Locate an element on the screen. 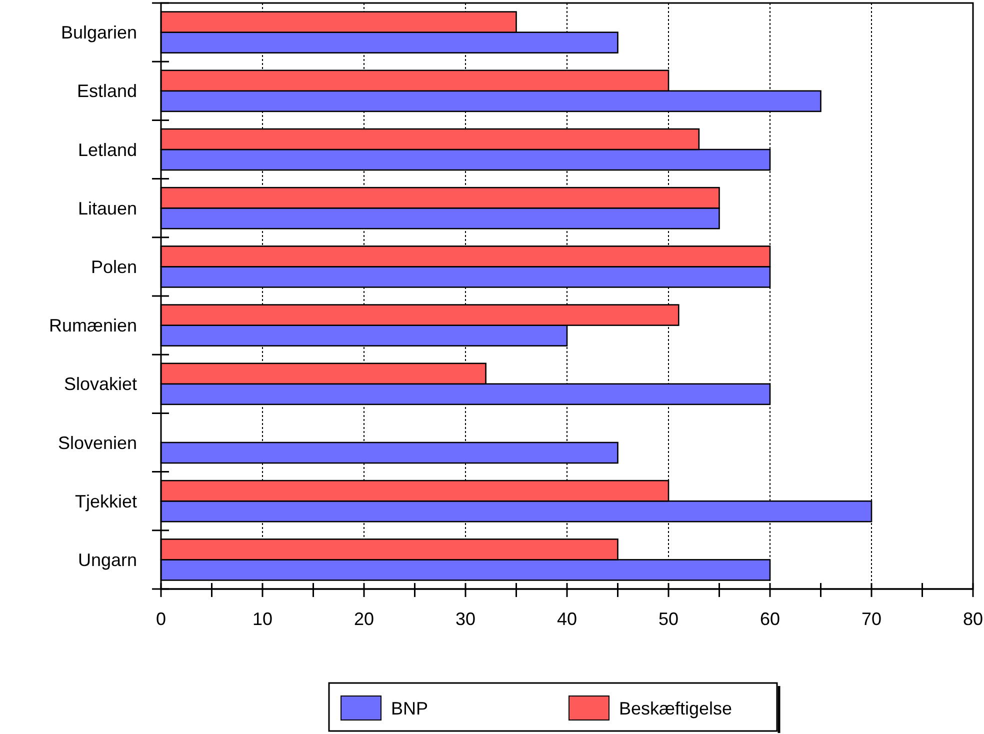 The image size is (984, 734). x-tick-label: 80 is located at coordinates (973, 619).